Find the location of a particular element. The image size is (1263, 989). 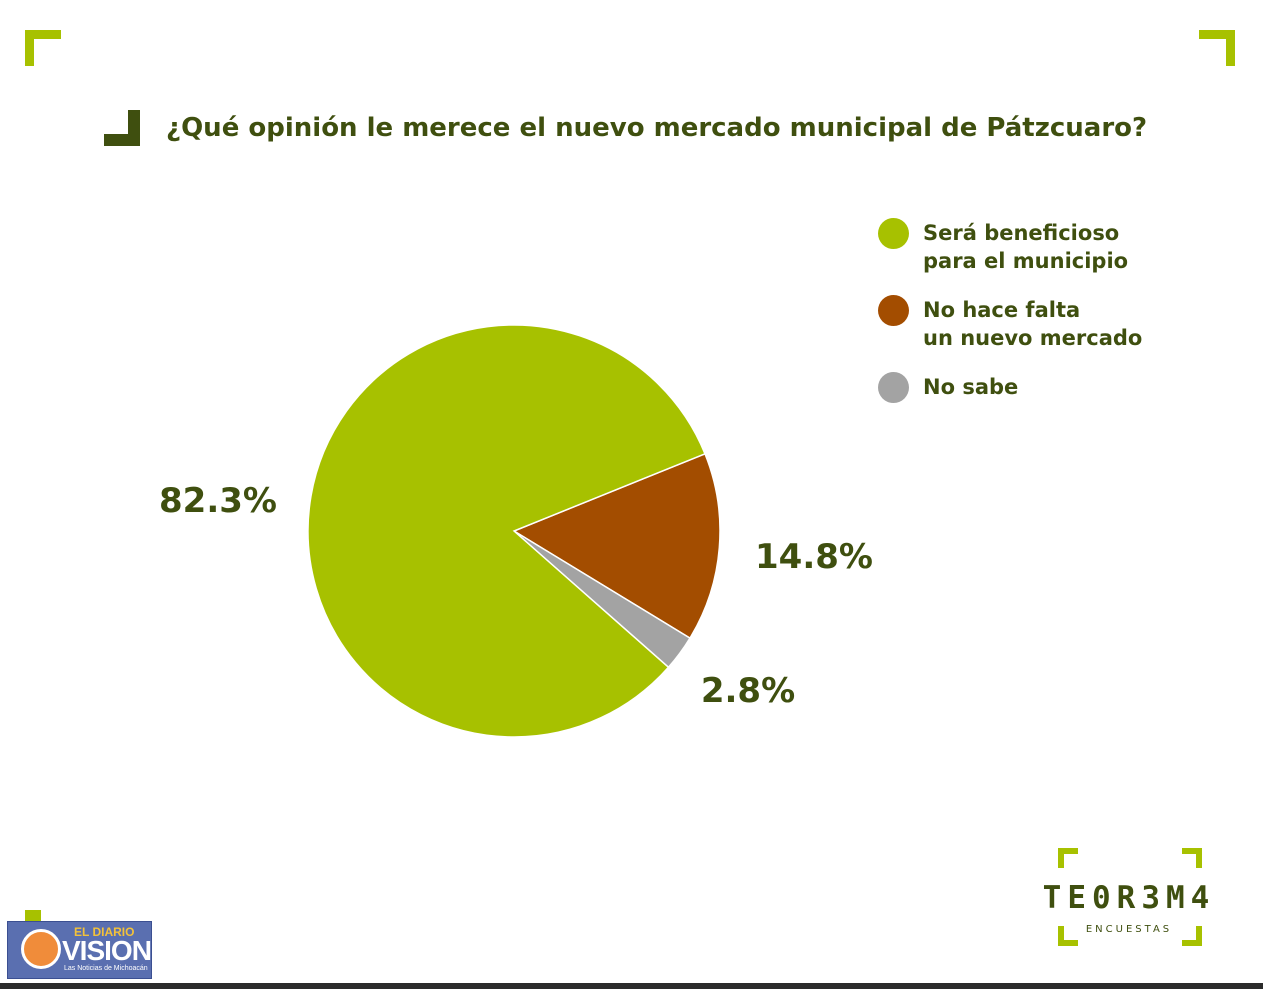

data-label-no-sabe: 2.8% is located at coordinates (748, 691).